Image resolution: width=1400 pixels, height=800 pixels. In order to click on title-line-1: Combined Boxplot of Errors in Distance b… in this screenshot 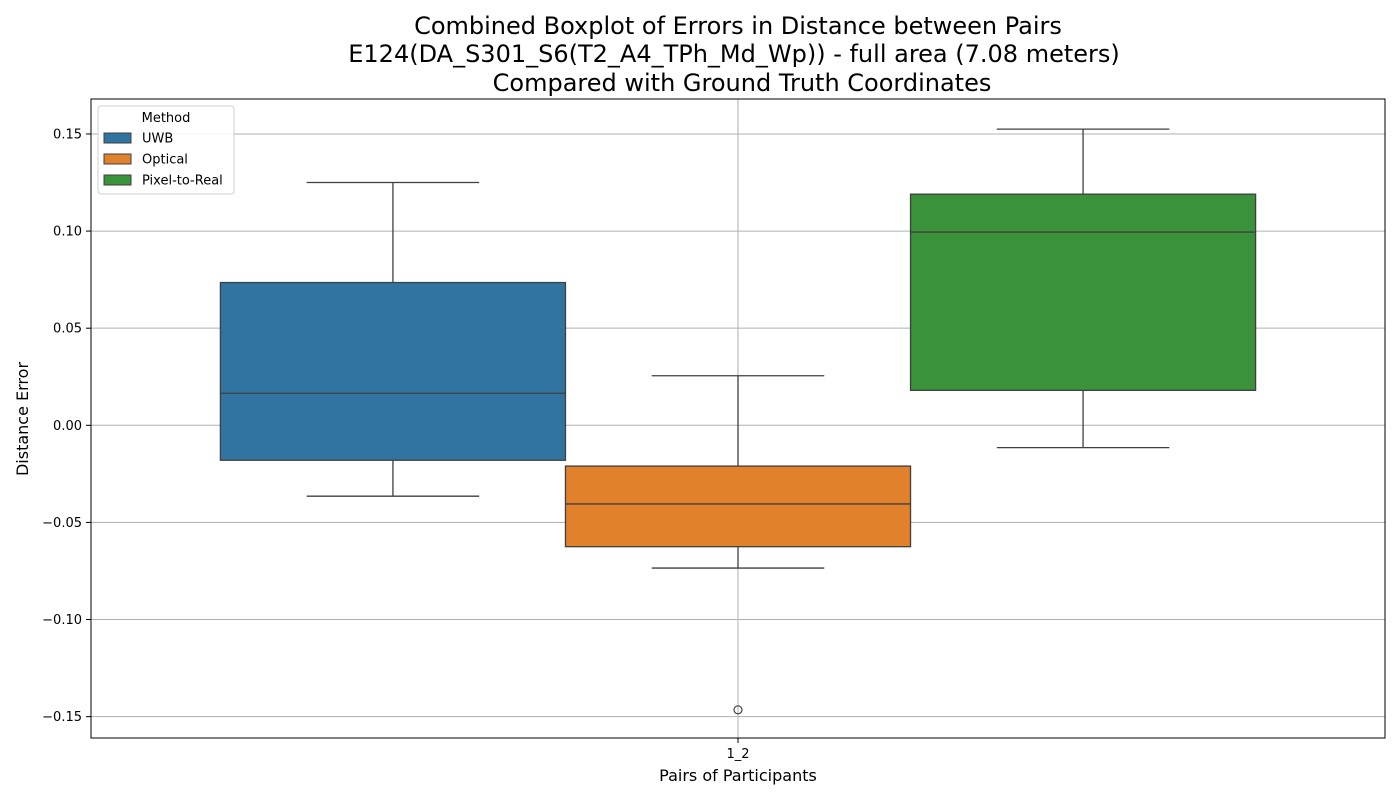, I will do `click(738, 26)`.